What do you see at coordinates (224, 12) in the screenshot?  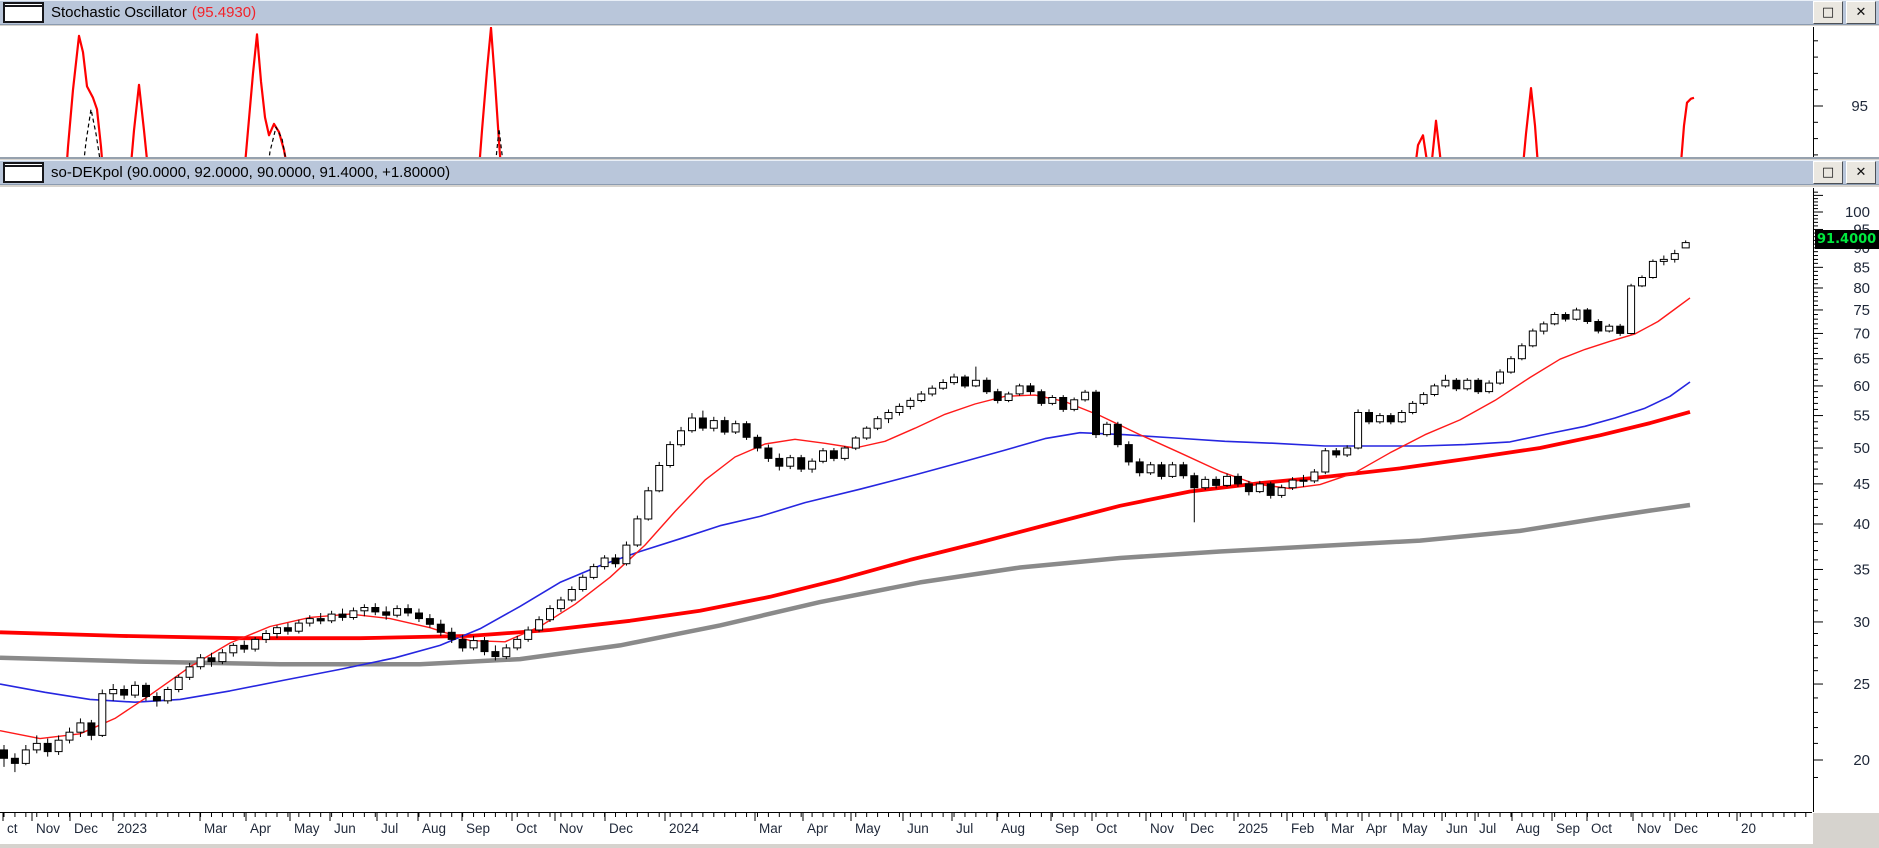 I see `stochastic-value: (95.4930)` at bounding box center [224, 12].